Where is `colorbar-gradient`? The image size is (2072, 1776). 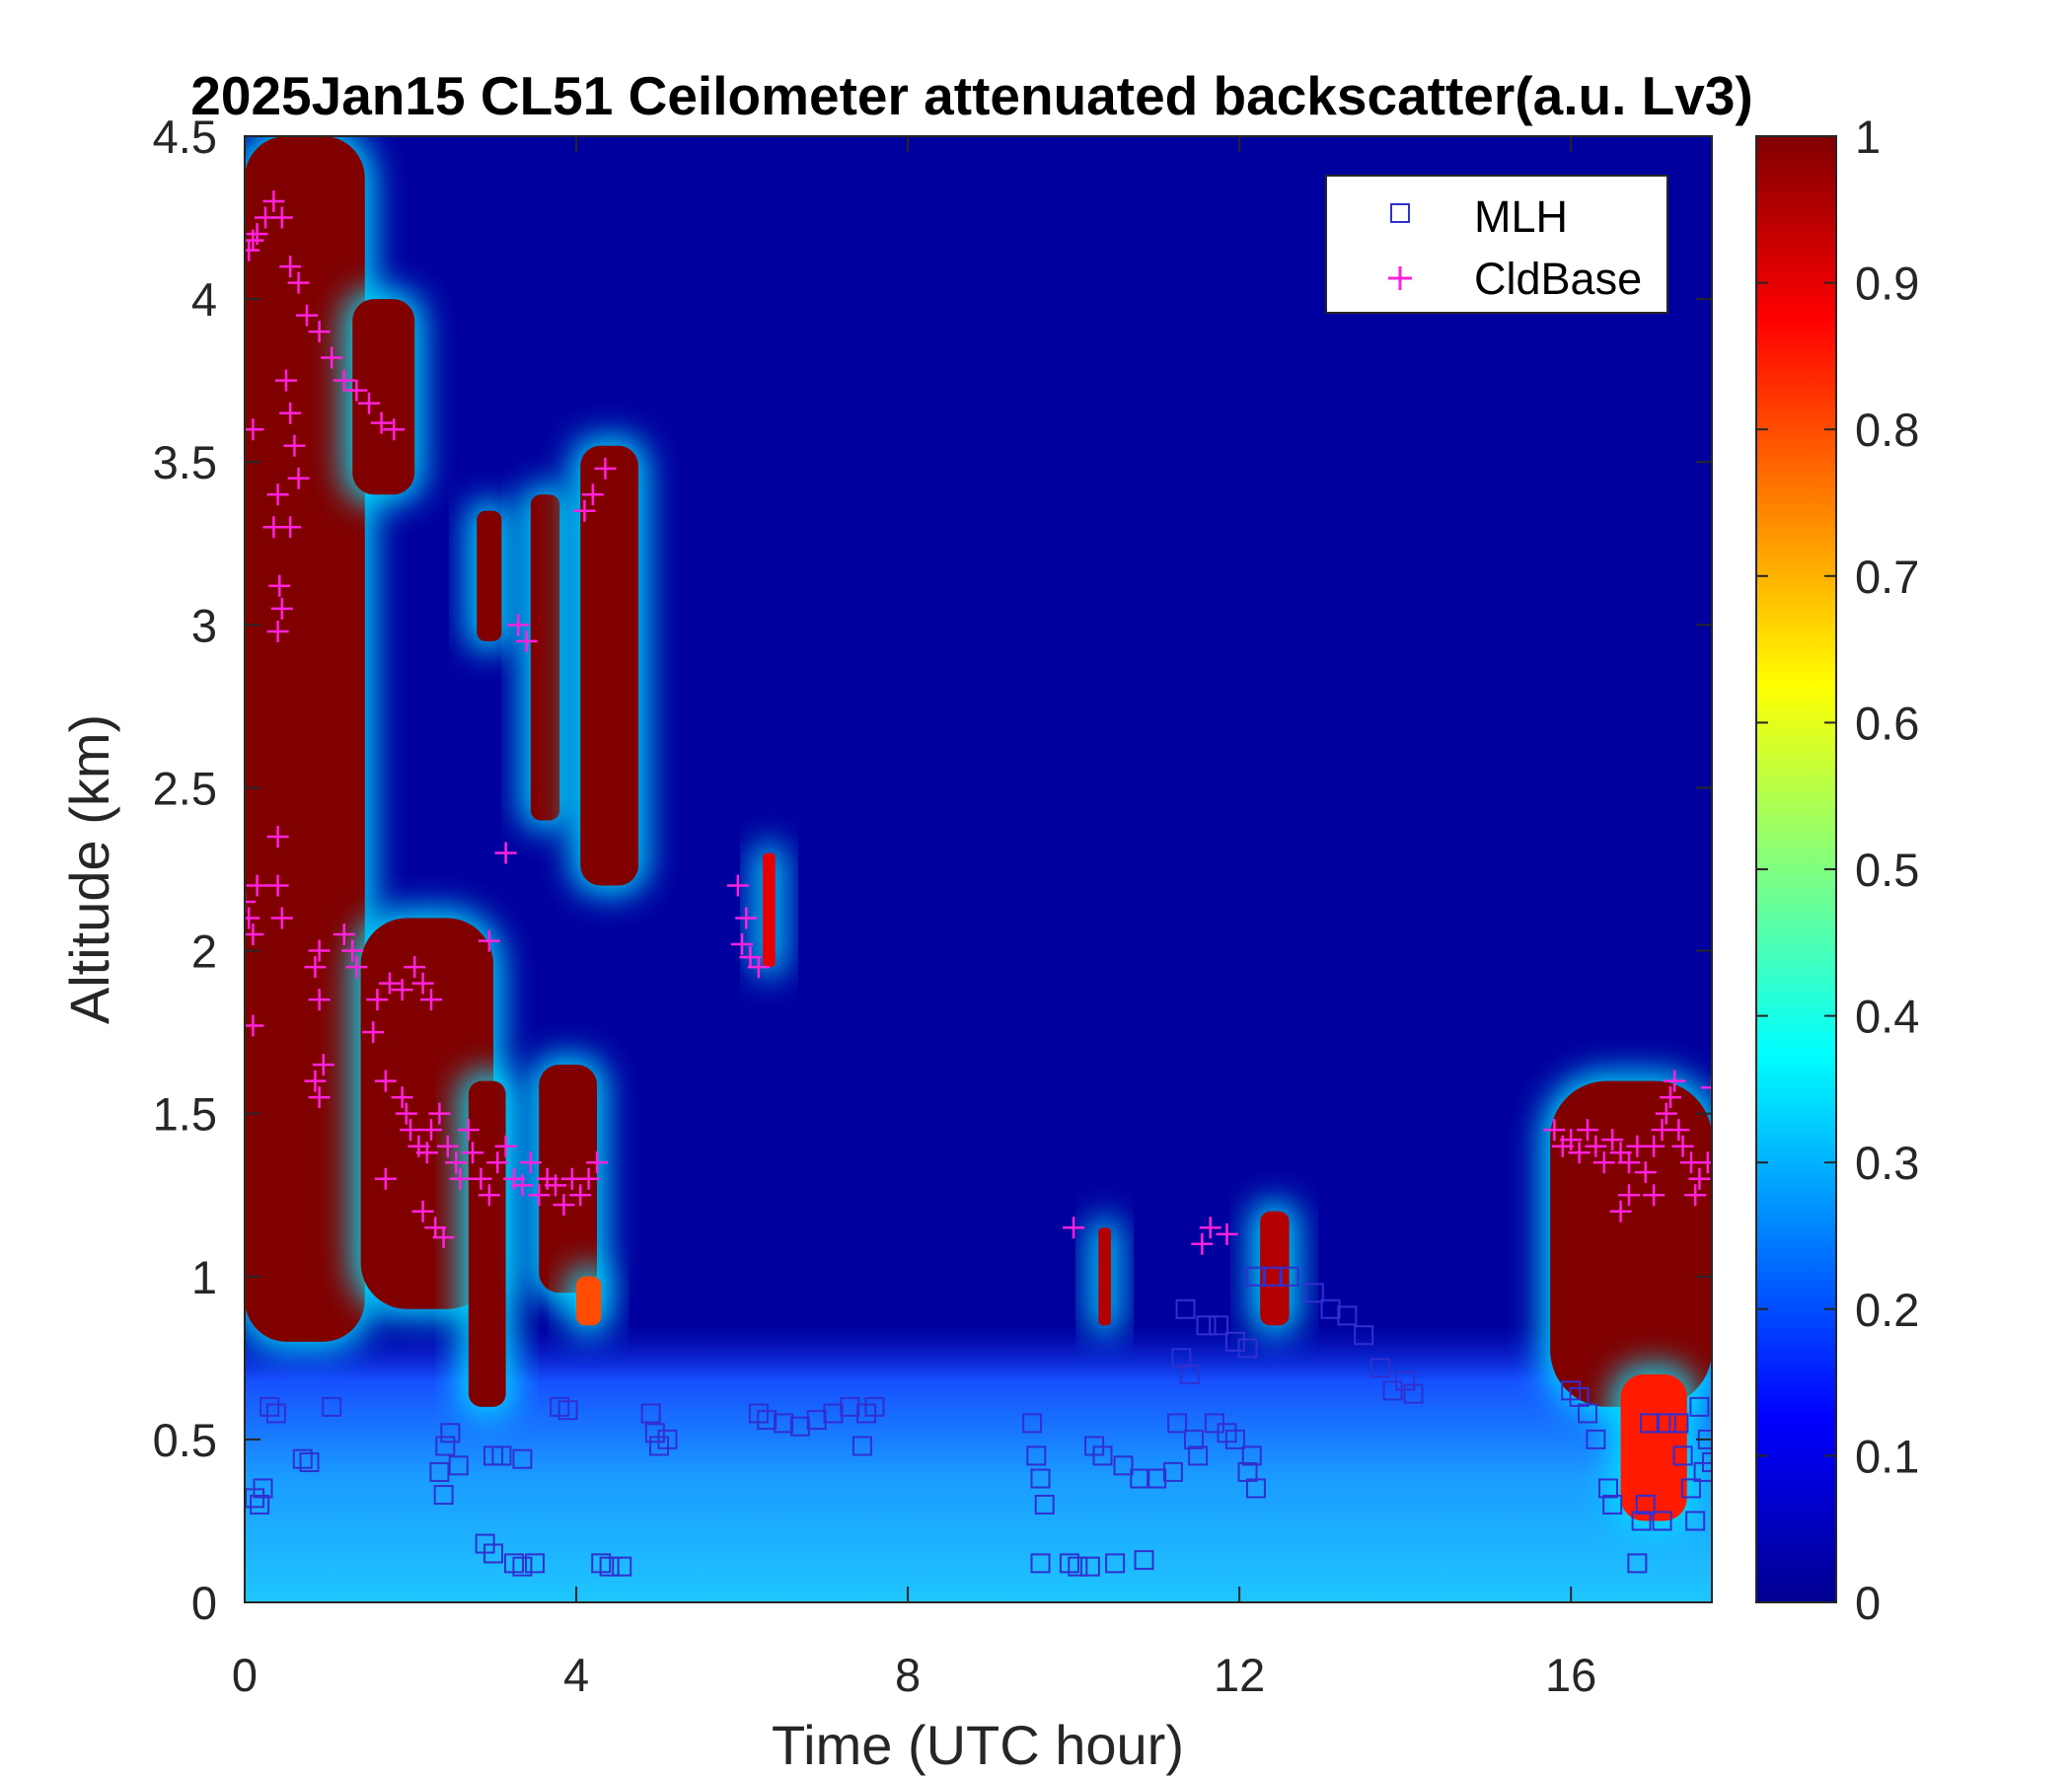 colorbar-gradient is located at coordinates (1796, 869).